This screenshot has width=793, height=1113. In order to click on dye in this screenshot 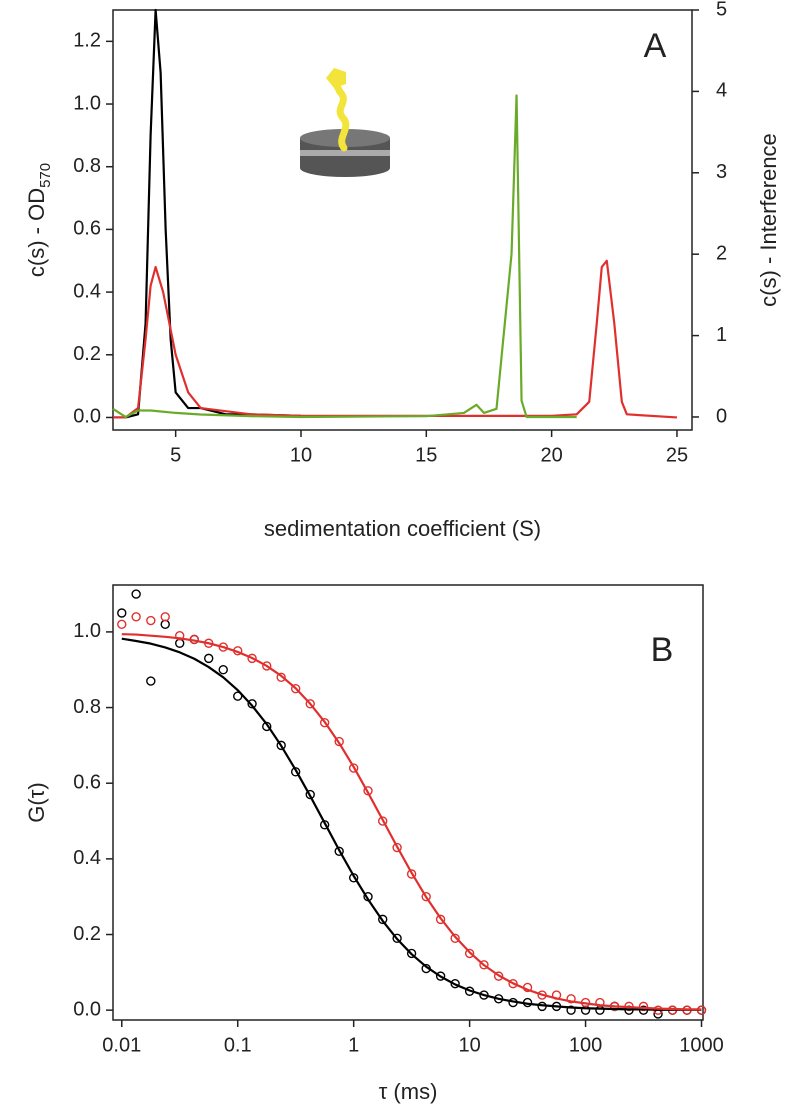, I will do `click(336, 78)`.